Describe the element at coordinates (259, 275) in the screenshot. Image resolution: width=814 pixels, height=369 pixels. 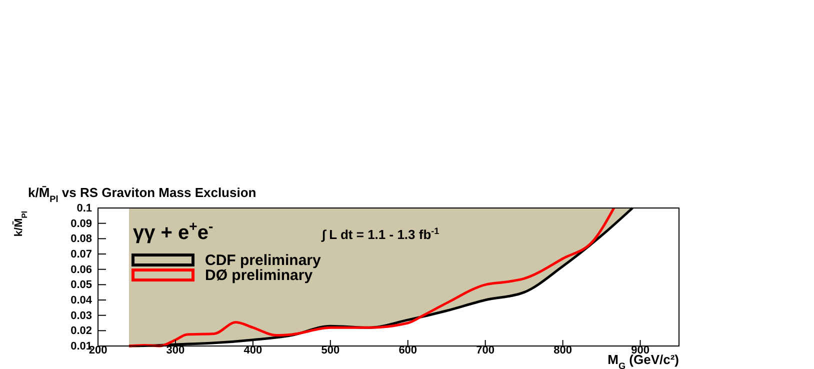
I see `legend-label: DØ preliminary` at that location.